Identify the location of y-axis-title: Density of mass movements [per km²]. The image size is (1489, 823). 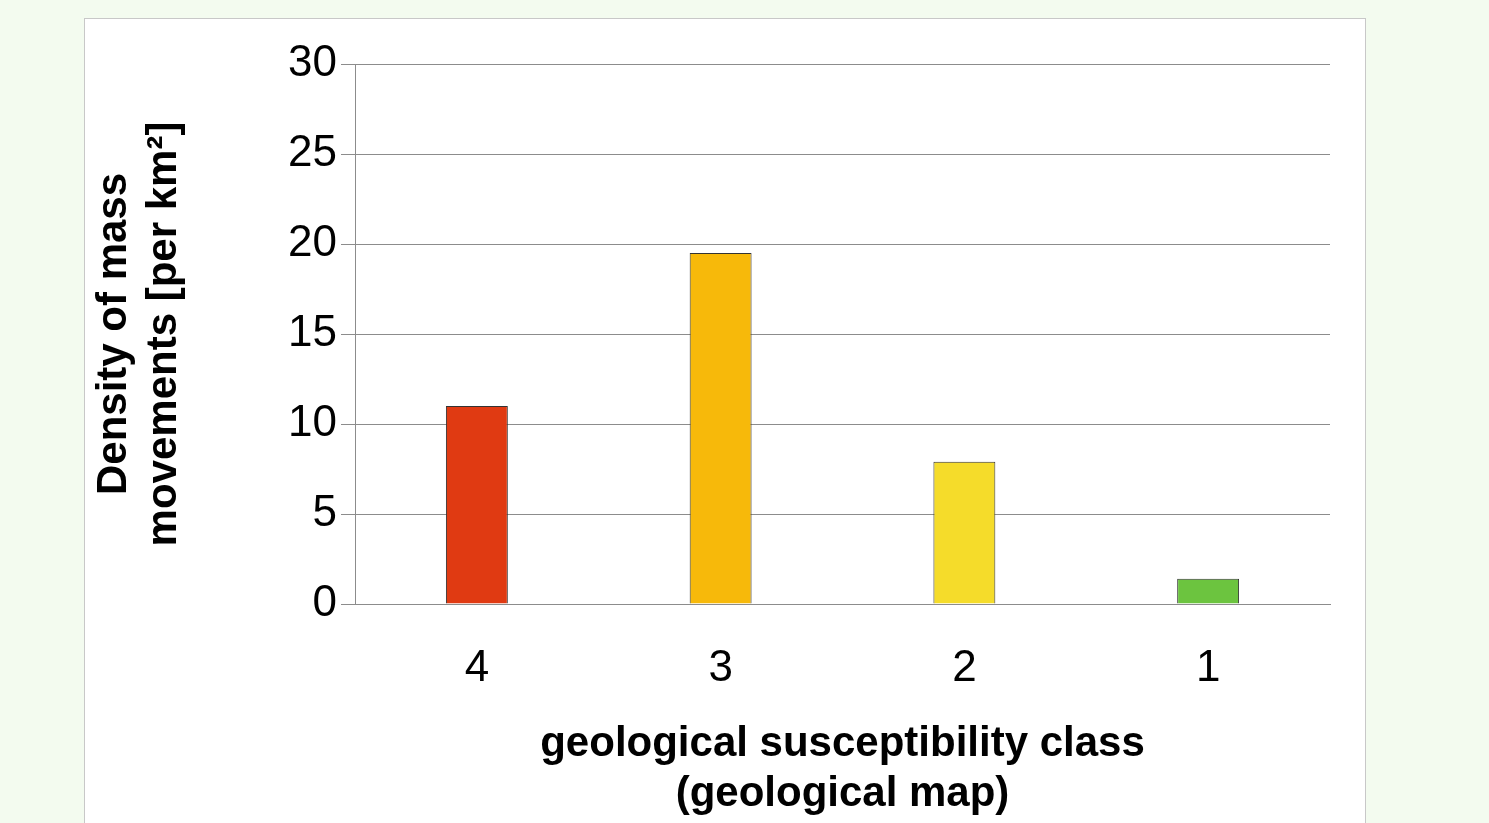
(136, 334).